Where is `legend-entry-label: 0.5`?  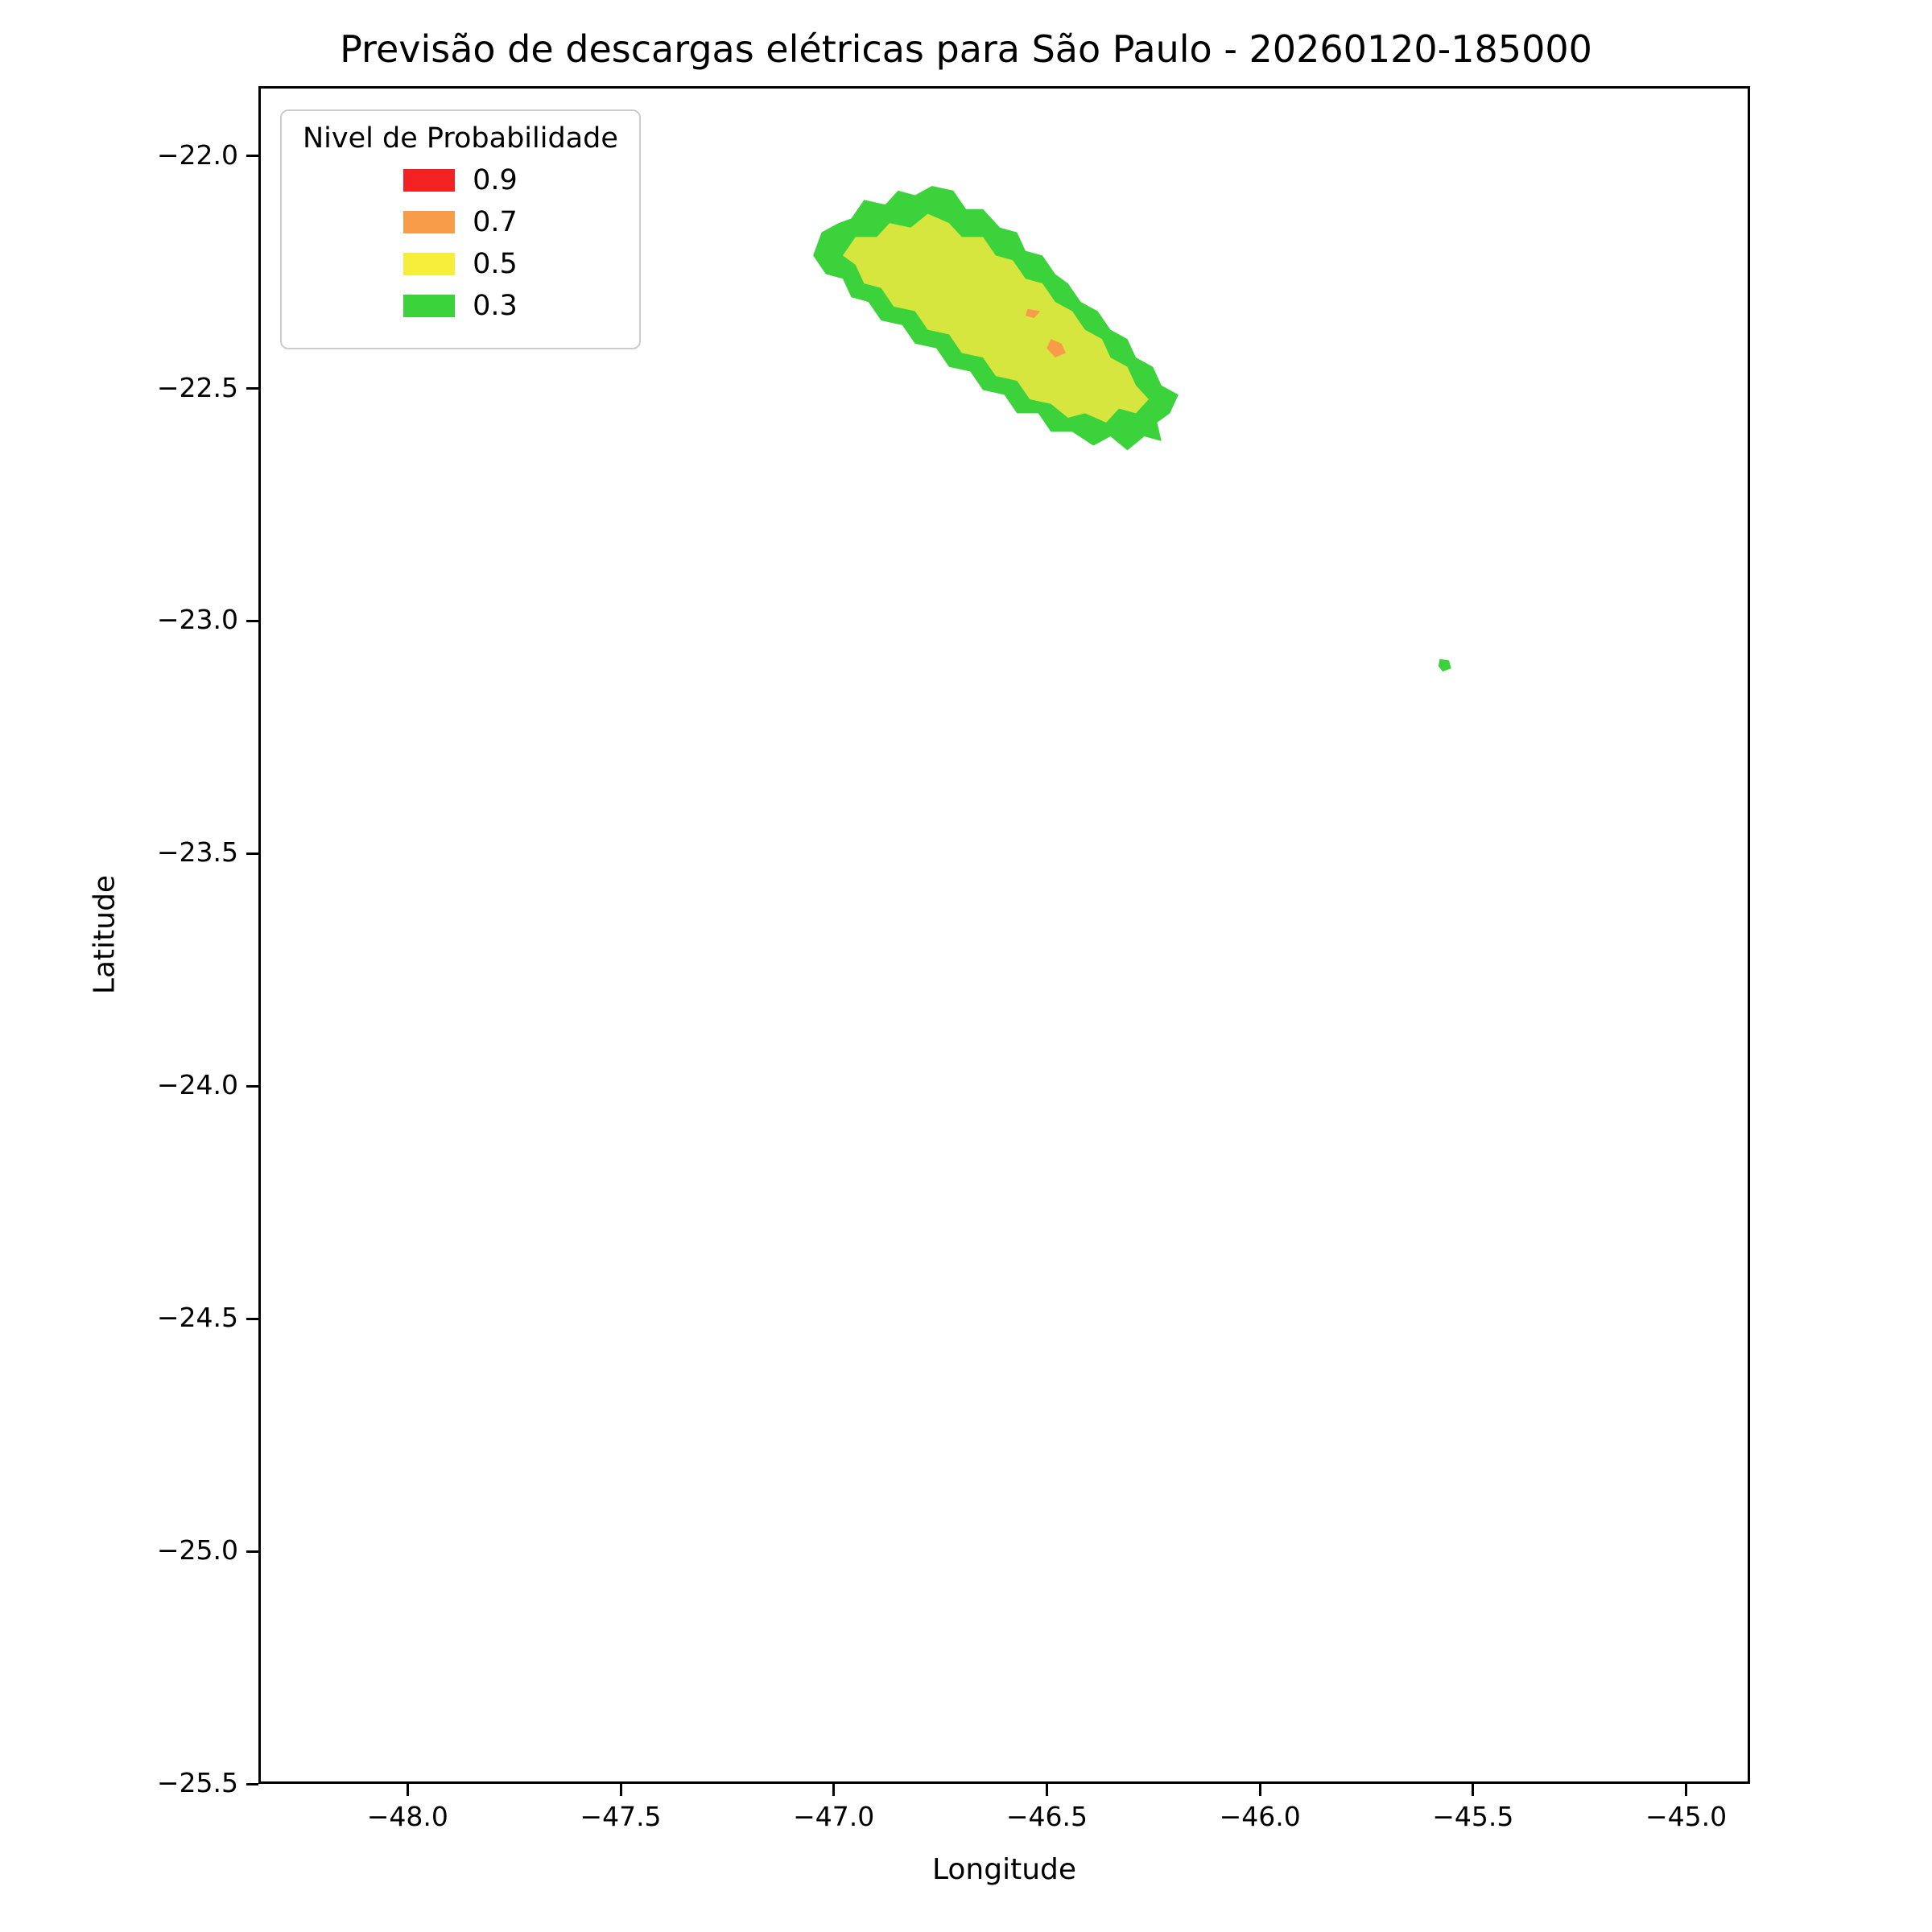 legend-entry-label: 0.5 is located at coordinates (495, 264).